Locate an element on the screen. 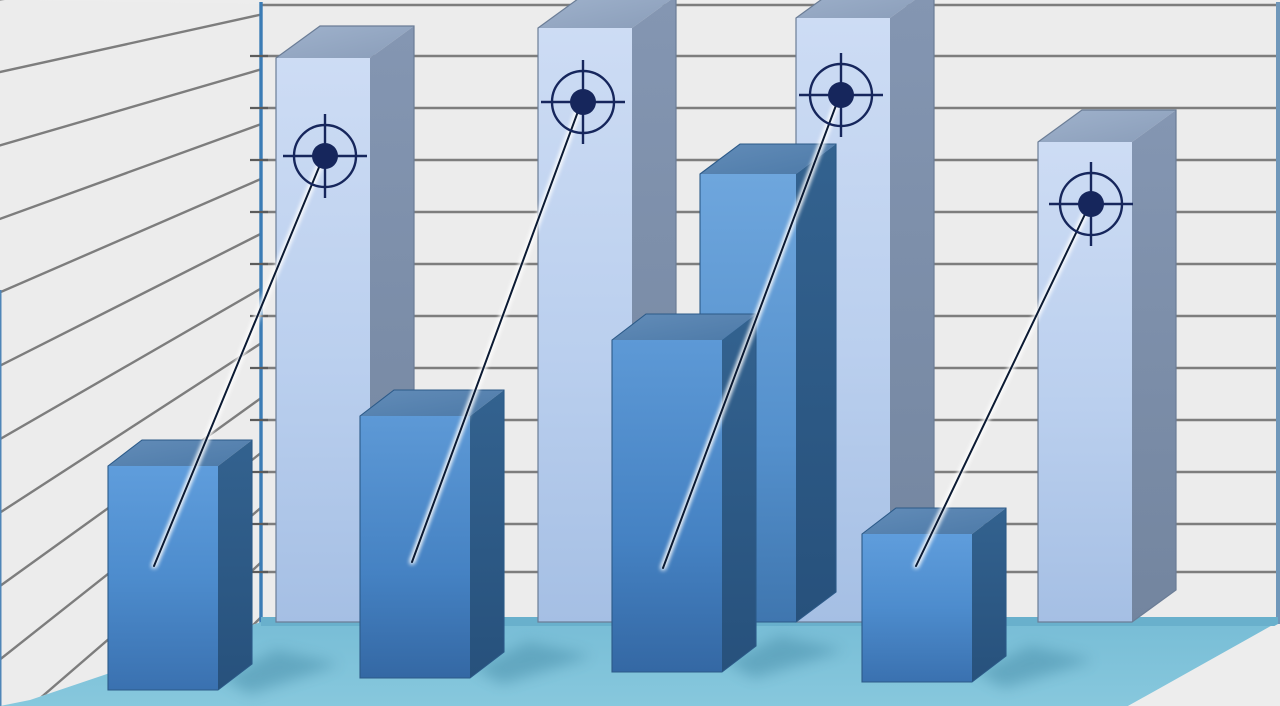 The image size is (1280, 706). dark-bar-3-outline is located at coordinates (684, 493).